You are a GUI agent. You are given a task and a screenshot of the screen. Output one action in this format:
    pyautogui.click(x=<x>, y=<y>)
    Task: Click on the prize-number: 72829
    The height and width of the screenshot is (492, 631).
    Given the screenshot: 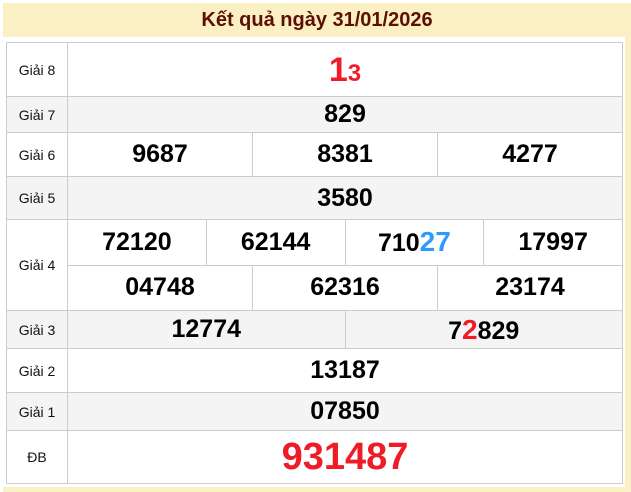 What is the action you would take?
    pyautogui.click(x=484, y=329)
    